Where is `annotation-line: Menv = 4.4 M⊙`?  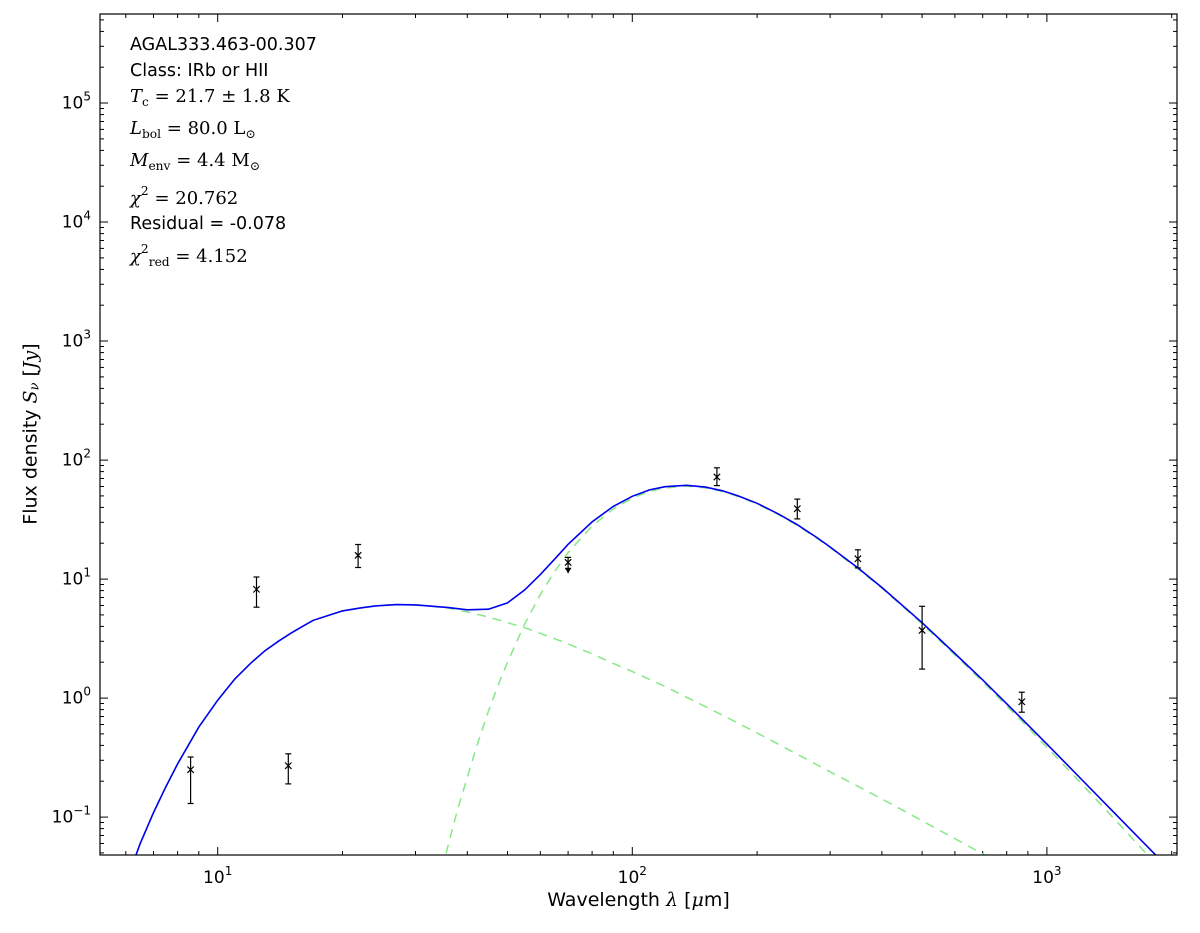 annotation-line: Menv = 4.4 M⊙ is located at coordinates (223, 164).